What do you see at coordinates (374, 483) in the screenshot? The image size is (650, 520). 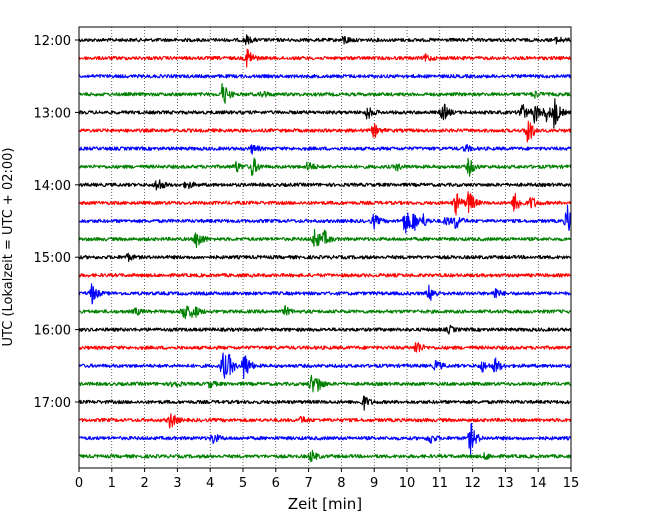 I see `x-tick-label: 9` at bounding box center [374, 483].